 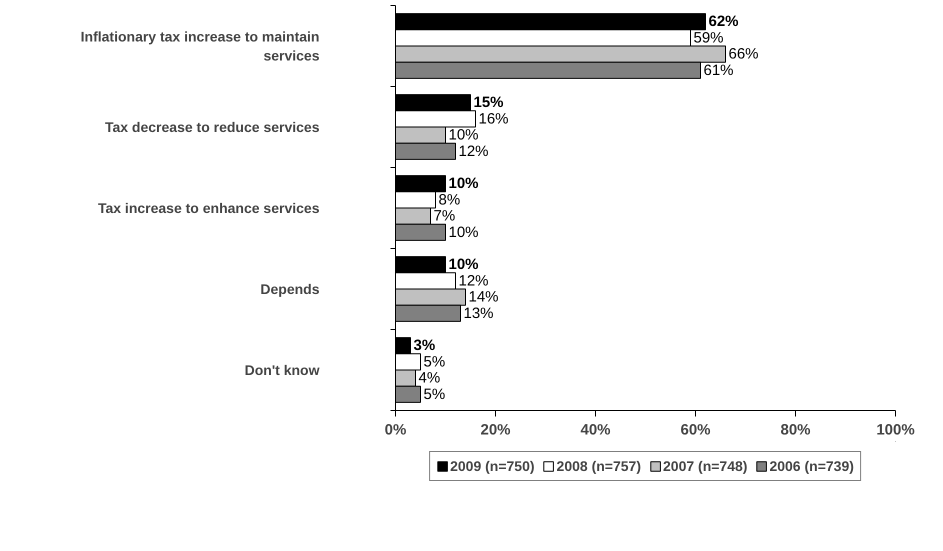 What do you see at coordinates (695, 430) in the screenshot?
I see `x-tick-label: 60%` at bounding box center [695, 430].